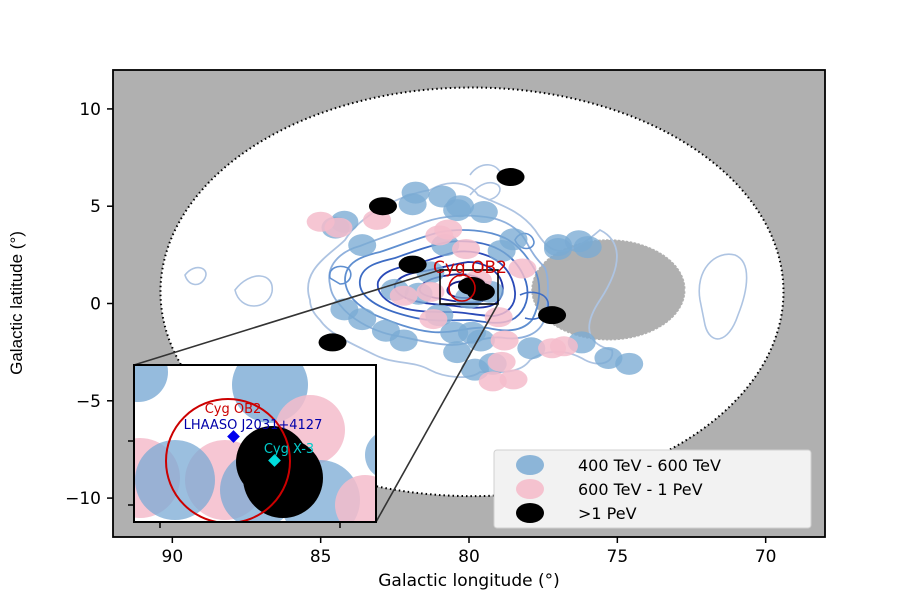 Image resolution: width=900 pixels, height=600 pixels. What do you see at coordinates (530, 513) in the screenshot?
I see `legend-marker-1pev` at bounding box center [530, 513].